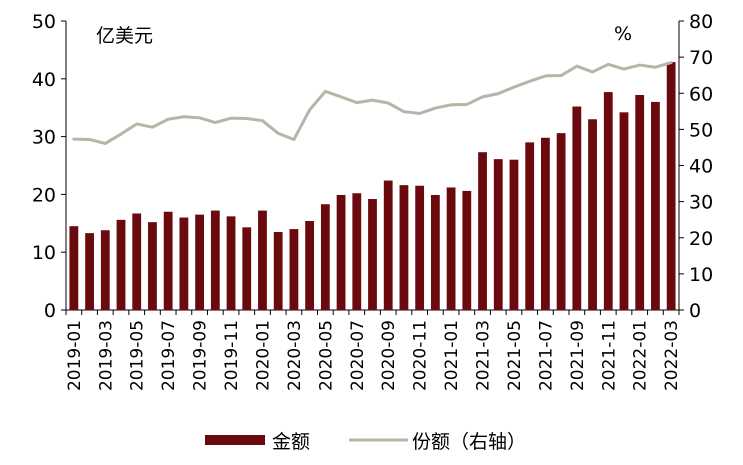 This screenshot has height=465, width=743. I want to click on x-tick-label: 2020-11, so click(421, 355).